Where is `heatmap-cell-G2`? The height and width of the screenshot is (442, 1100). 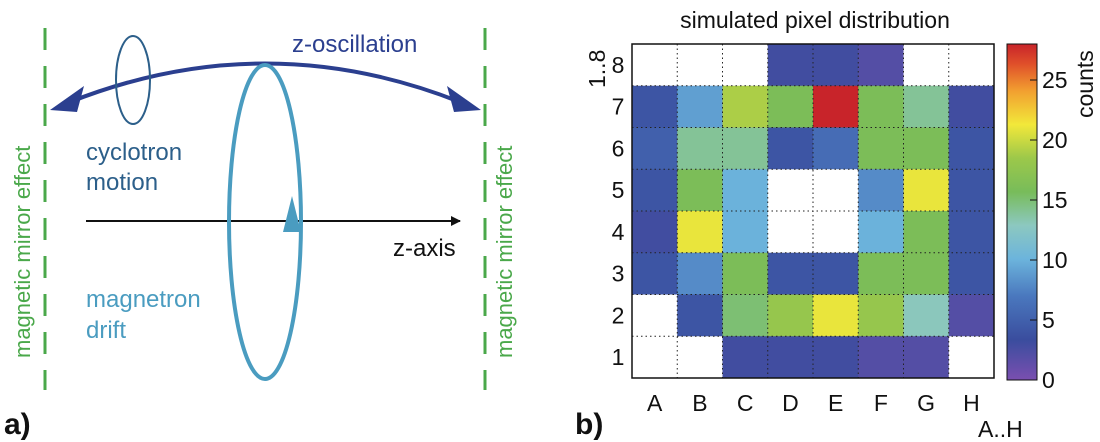 heatmap-cell-G2 is located at coordinates (926, 315).